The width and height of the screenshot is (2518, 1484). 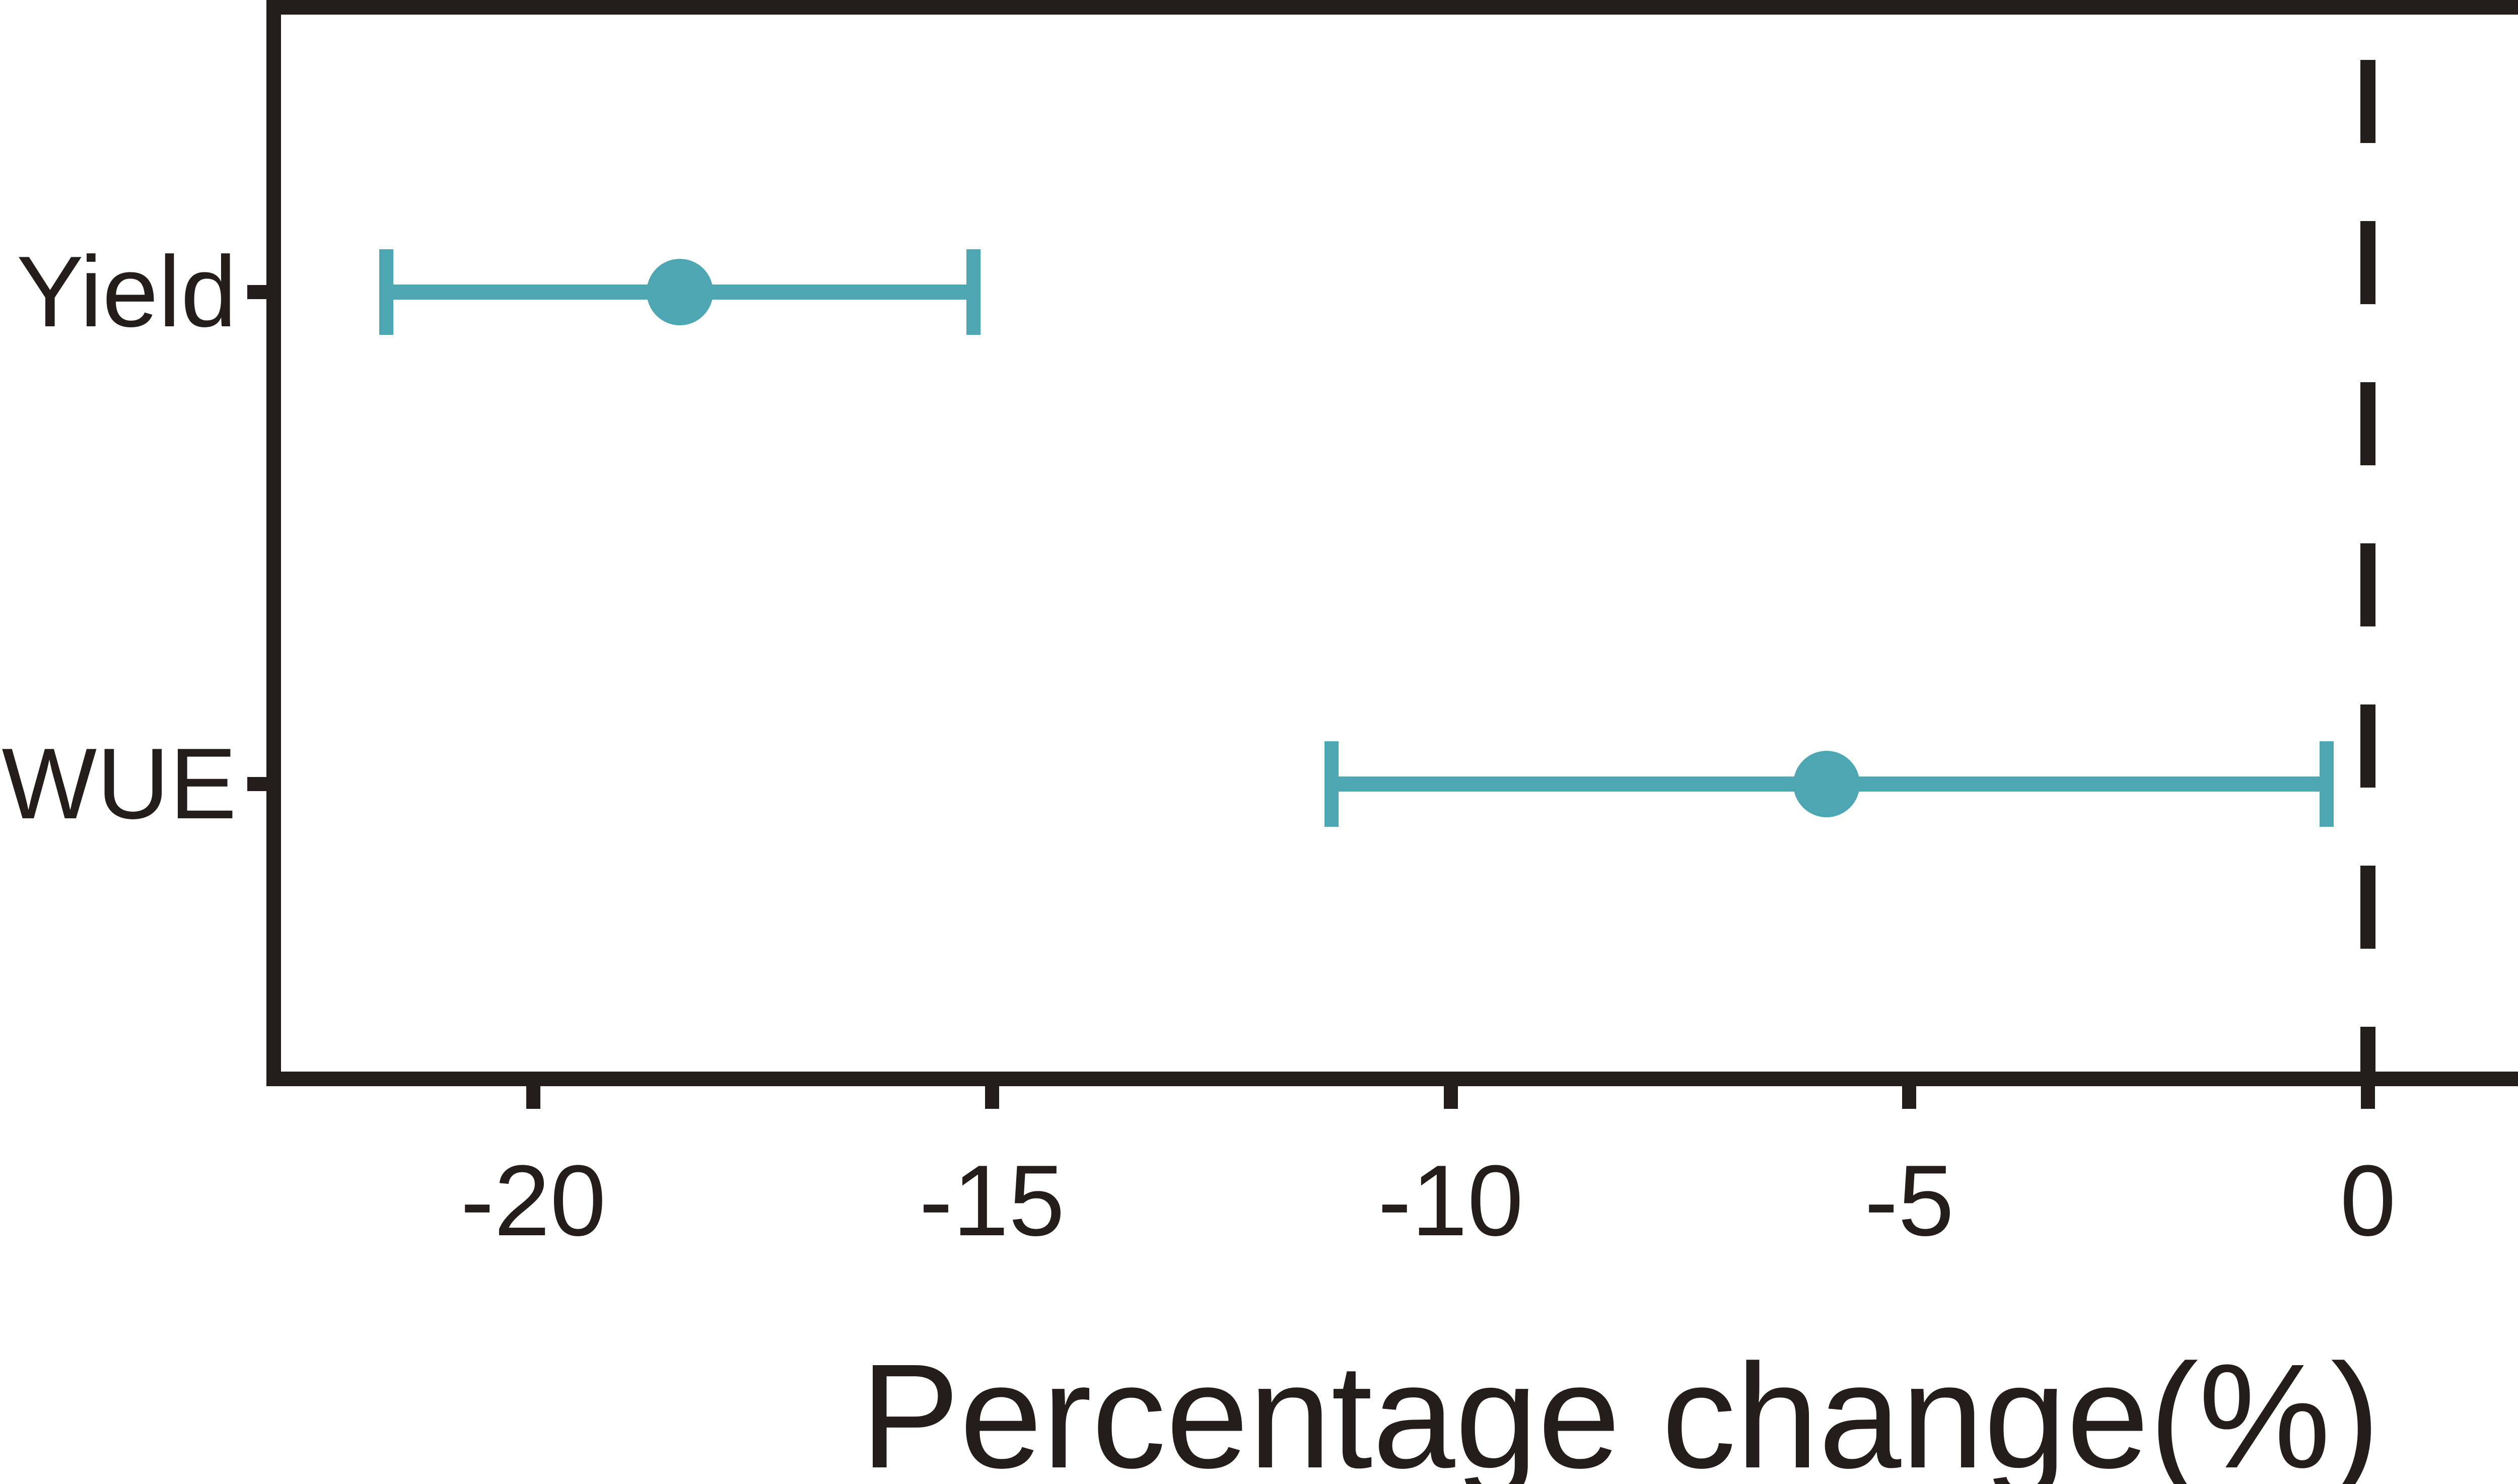 I want to click on x-axis-tick--10, so click(x=1451, y=1097).